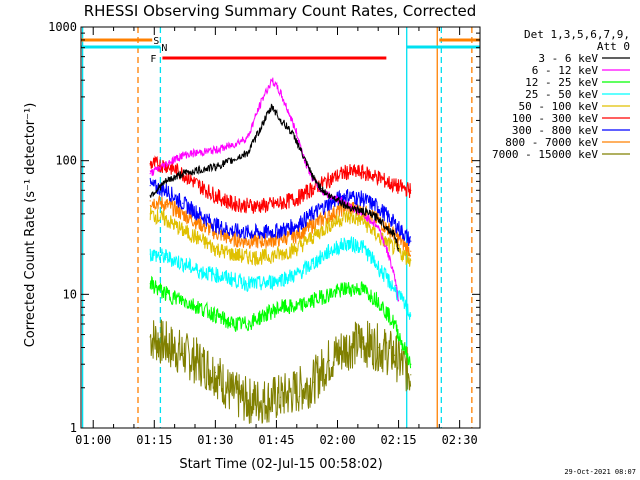 The width and height of the screenshot is (640, 480). I want to click on series-25to50keV, so click(280, 278).